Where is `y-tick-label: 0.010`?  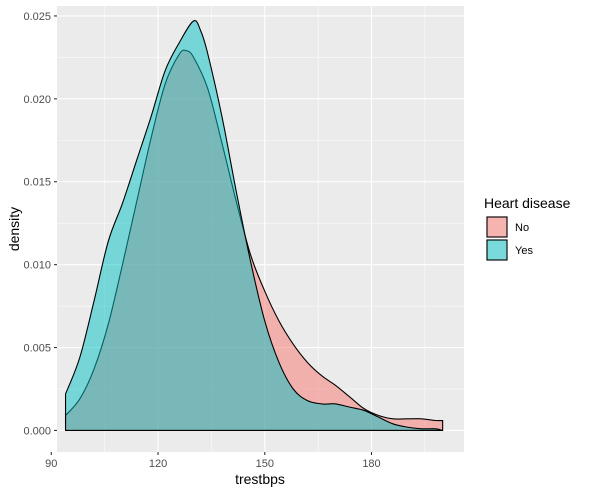
y-tick-label: 0.010 is located at coordinates (37, 266).